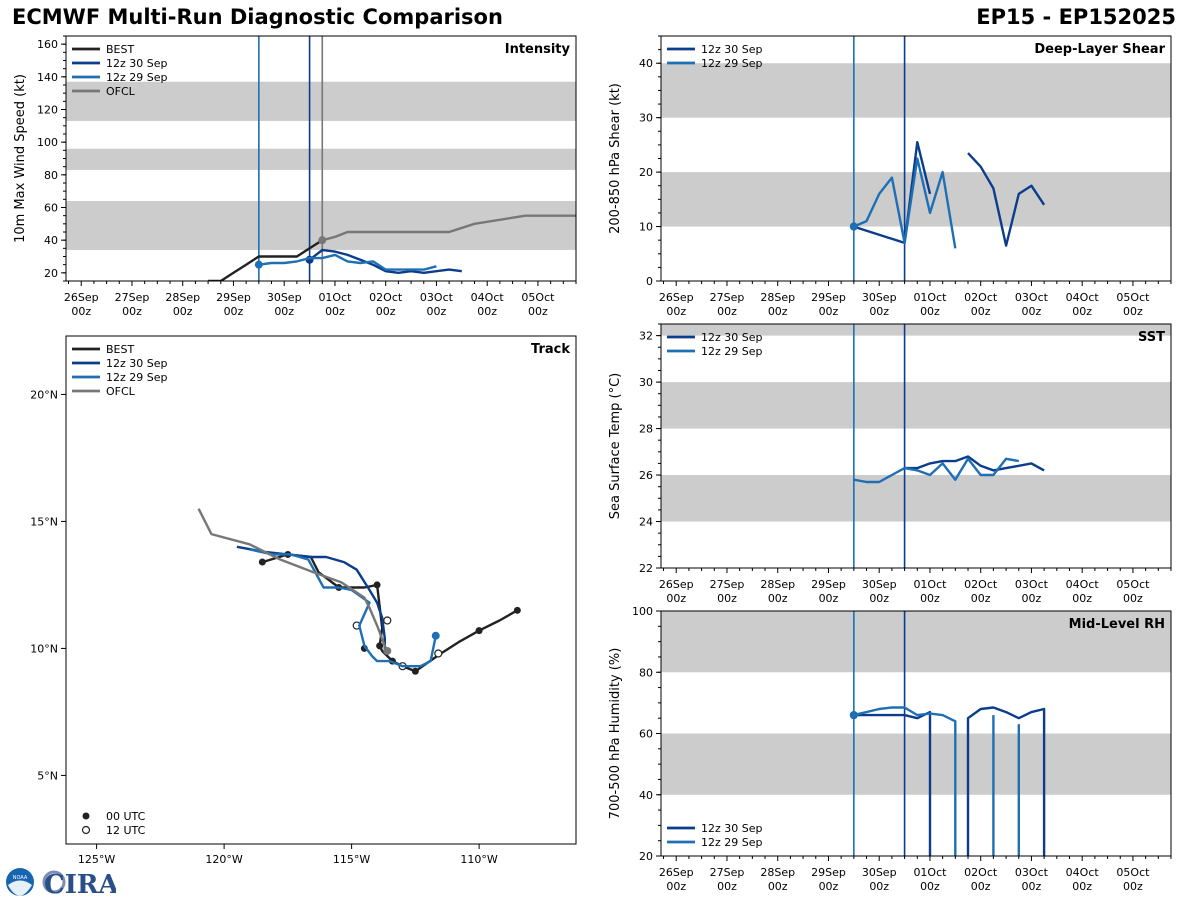 This screenshot has width=1200, height=900. What do you see at coordinates (233, 297) in the screenshot?
I see `intensity-xtick-day-label: 29Sep` at bounding box center [233, 297].